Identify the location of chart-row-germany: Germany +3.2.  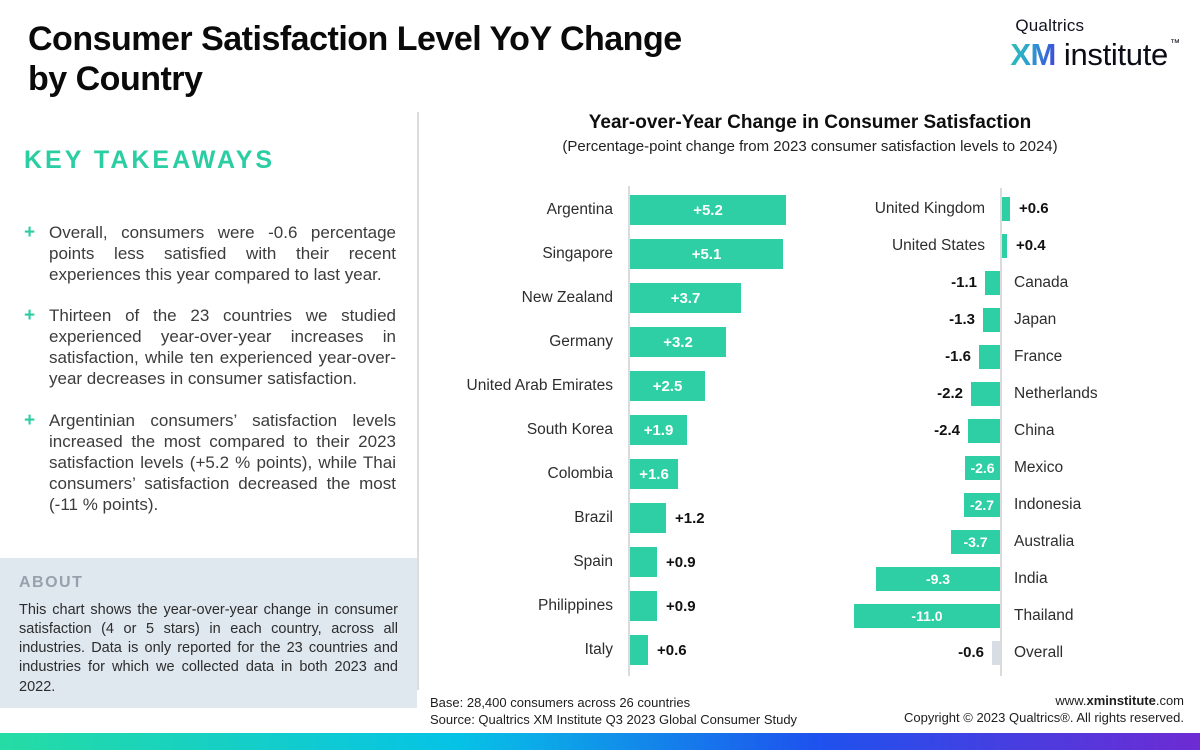
(626, 342).